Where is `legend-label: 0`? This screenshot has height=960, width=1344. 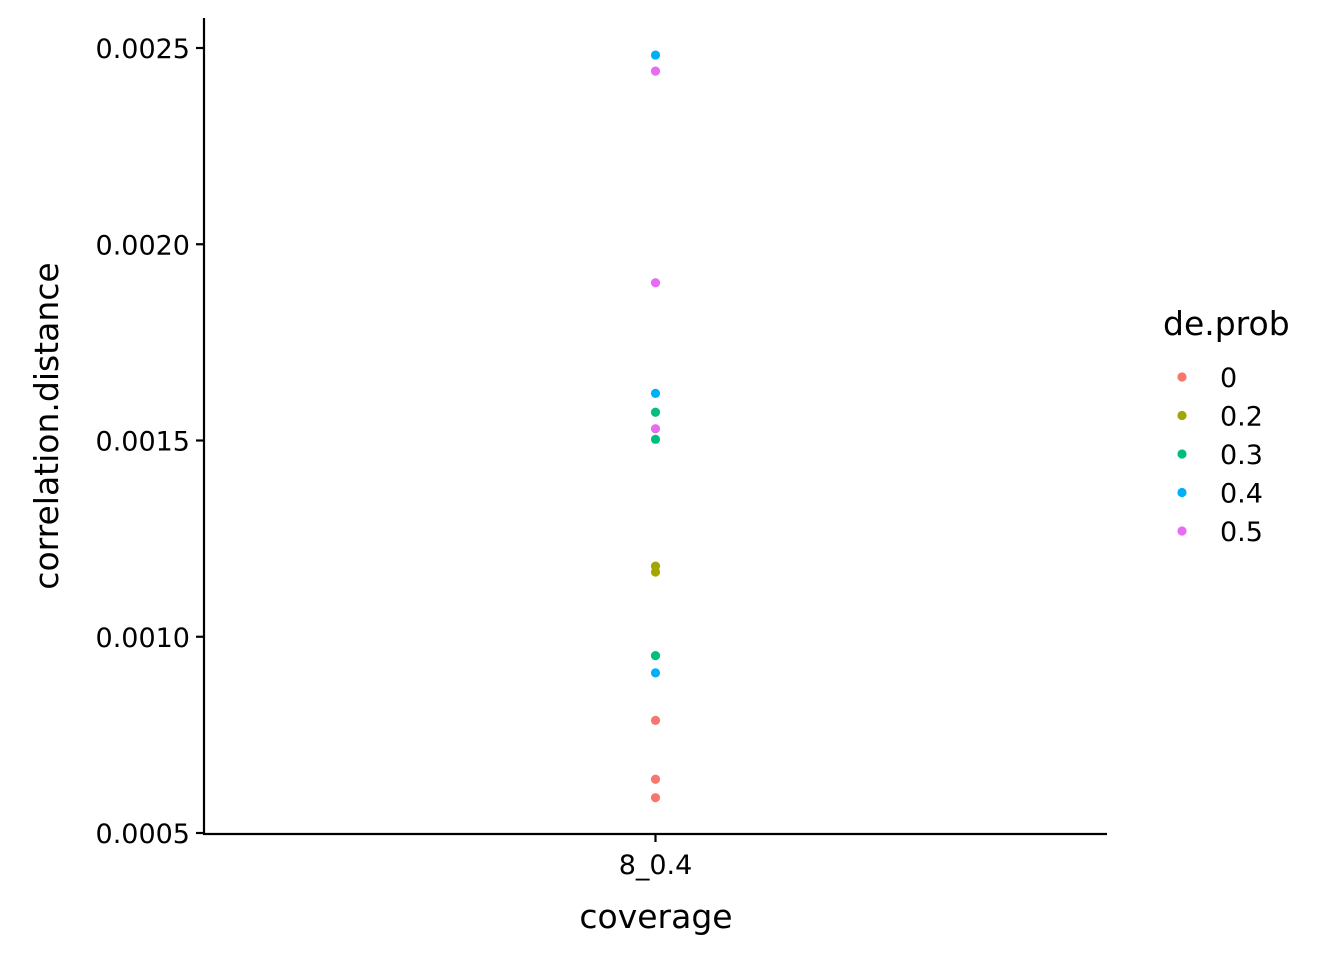 legend-label: 0 is located at coordinates (1228, 378).